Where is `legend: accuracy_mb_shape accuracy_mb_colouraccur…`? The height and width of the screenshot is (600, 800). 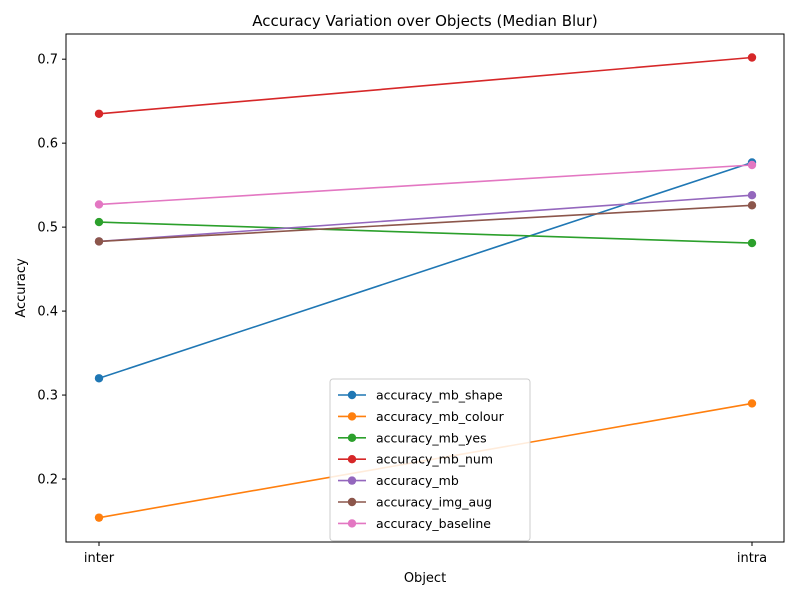
legend: accuracy_mb_shape accuracy_mb_colouraccur… is located at coordinates (430, 460).